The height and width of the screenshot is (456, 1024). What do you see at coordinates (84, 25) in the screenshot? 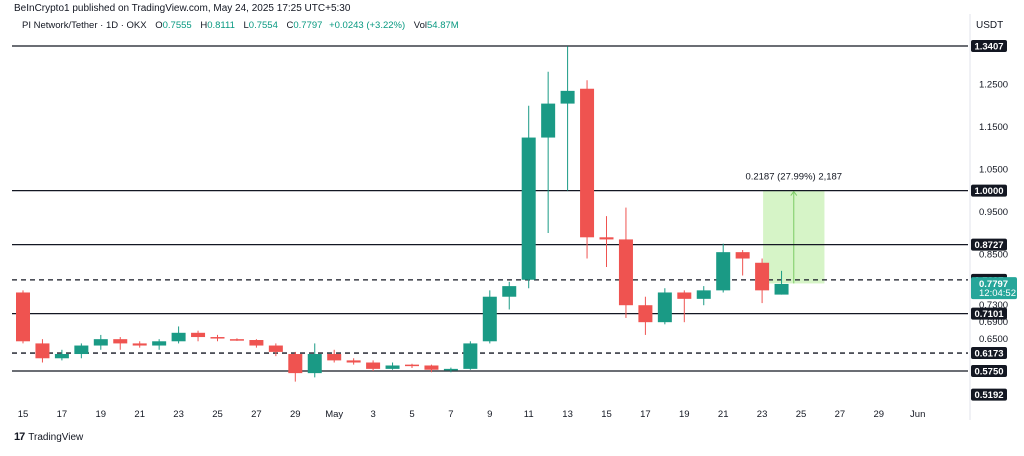
I see `symbol-title: PI Network/Tether · 1D · OKX` at bounding box center [84, 25].